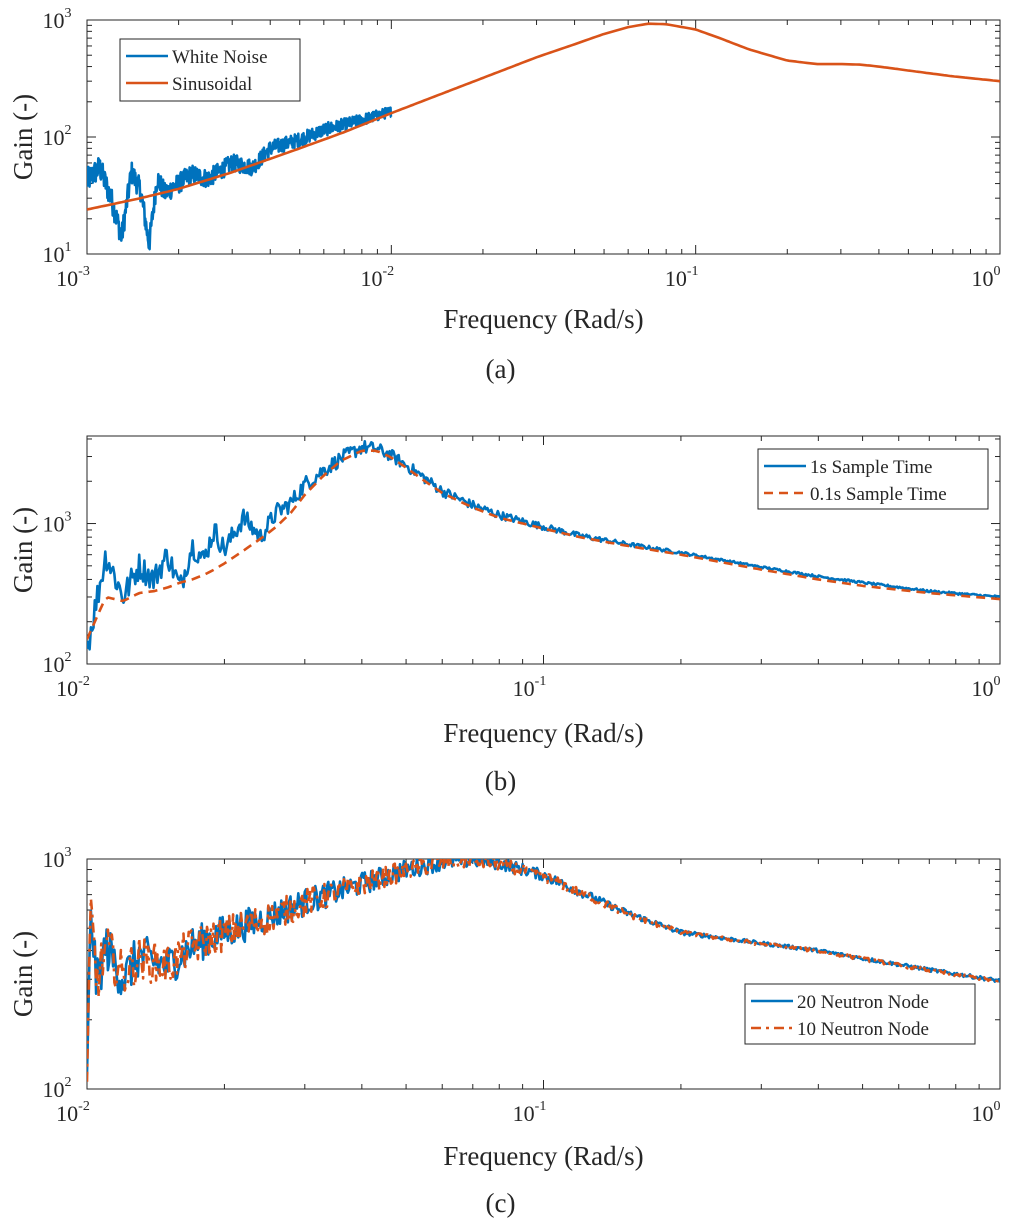 The width and height of the screenshot is (1022, 1230). Describe the element at coordinates (863, 1029) in the screenshot. I see `legend-label-2: 10 Neutron Node` at that location.